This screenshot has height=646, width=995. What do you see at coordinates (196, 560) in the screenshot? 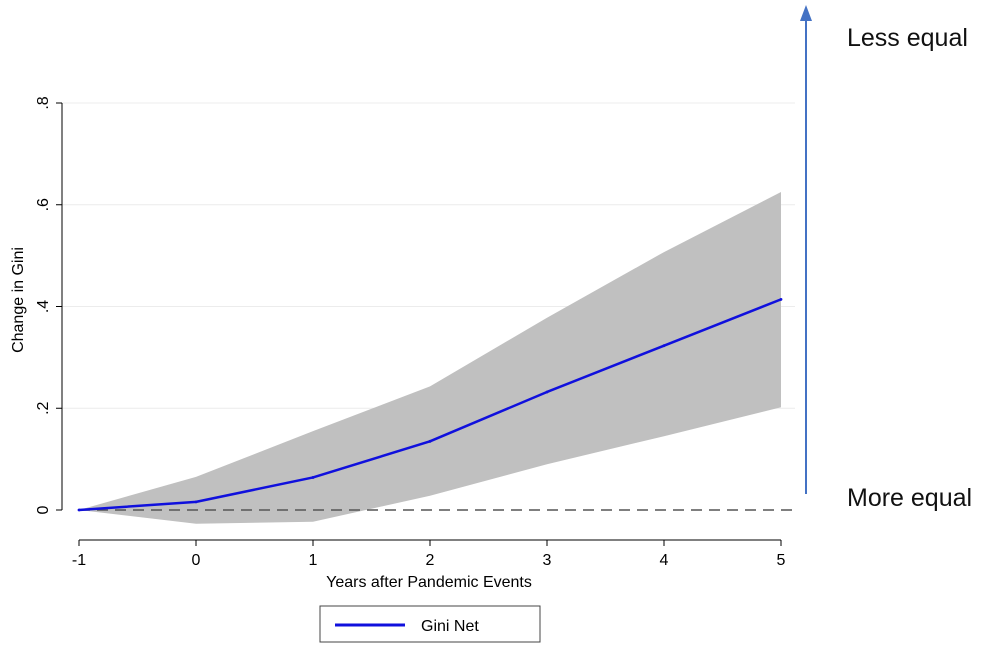
I see `x-tick-label-1: 0` at bounding box center [196, 560].